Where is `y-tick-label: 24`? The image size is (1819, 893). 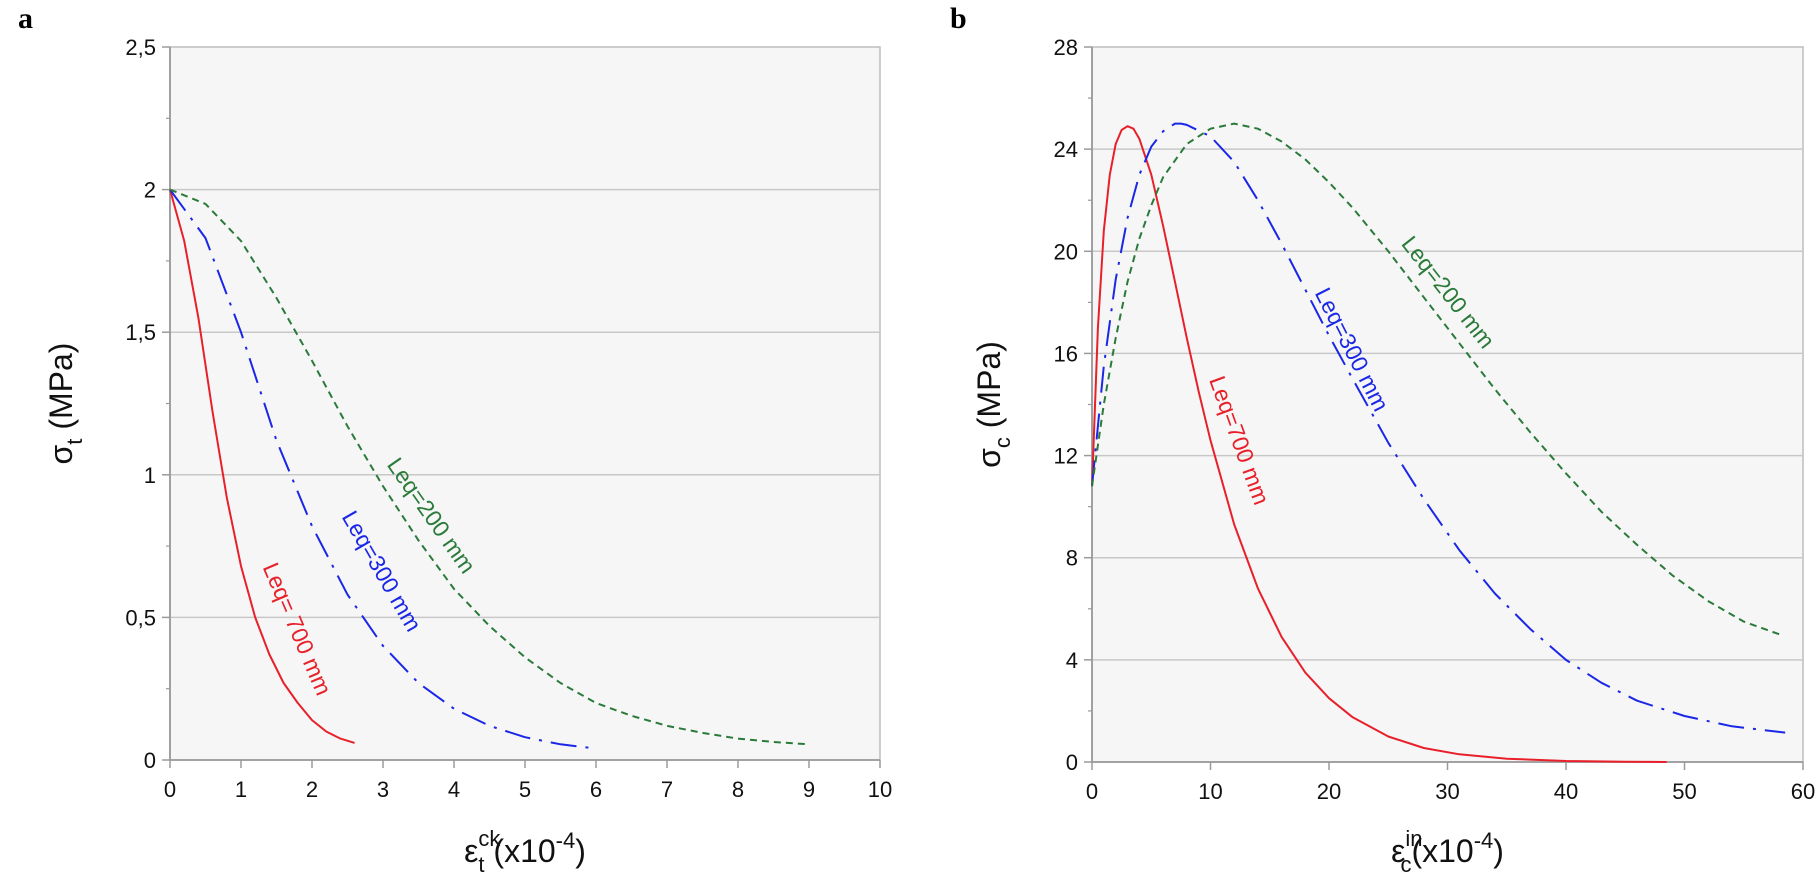 y-tick-label: 24 is located at coordinates (1066, 149).